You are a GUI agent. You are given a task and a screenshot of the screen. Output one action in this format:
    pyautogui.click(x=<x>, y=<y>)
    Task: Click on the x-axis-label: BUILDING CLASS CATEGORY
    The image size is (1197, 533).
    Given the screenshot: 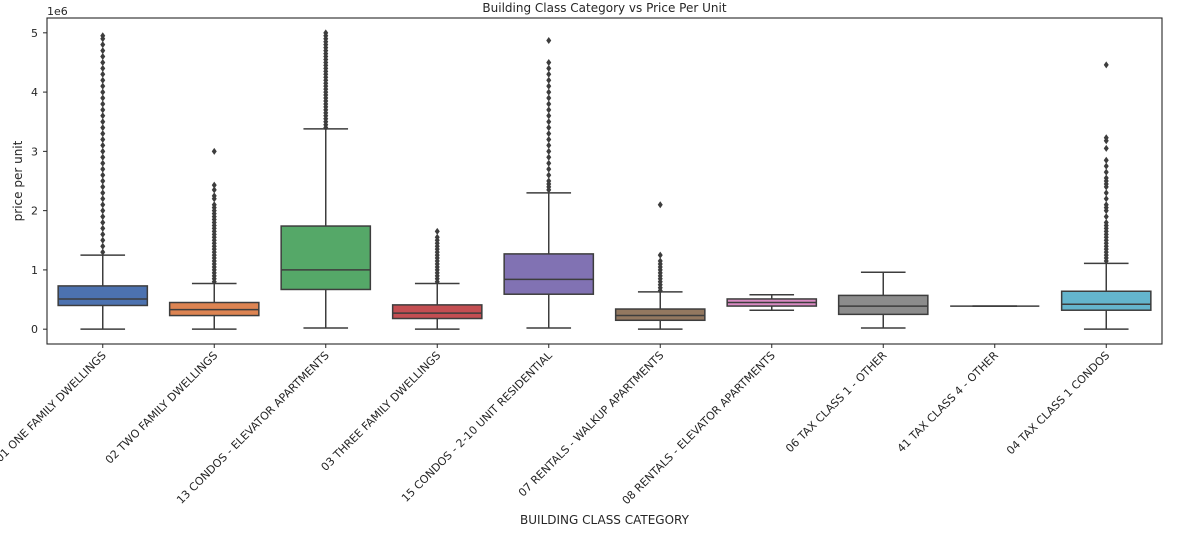 What is the action you would take?
    pyautogui.click(x=605, y=520)
    